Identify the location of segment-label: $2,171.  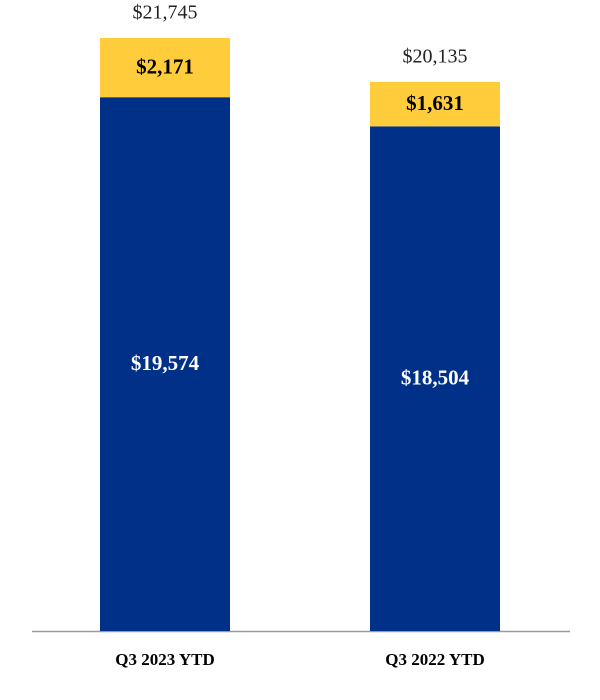
(165, 66).